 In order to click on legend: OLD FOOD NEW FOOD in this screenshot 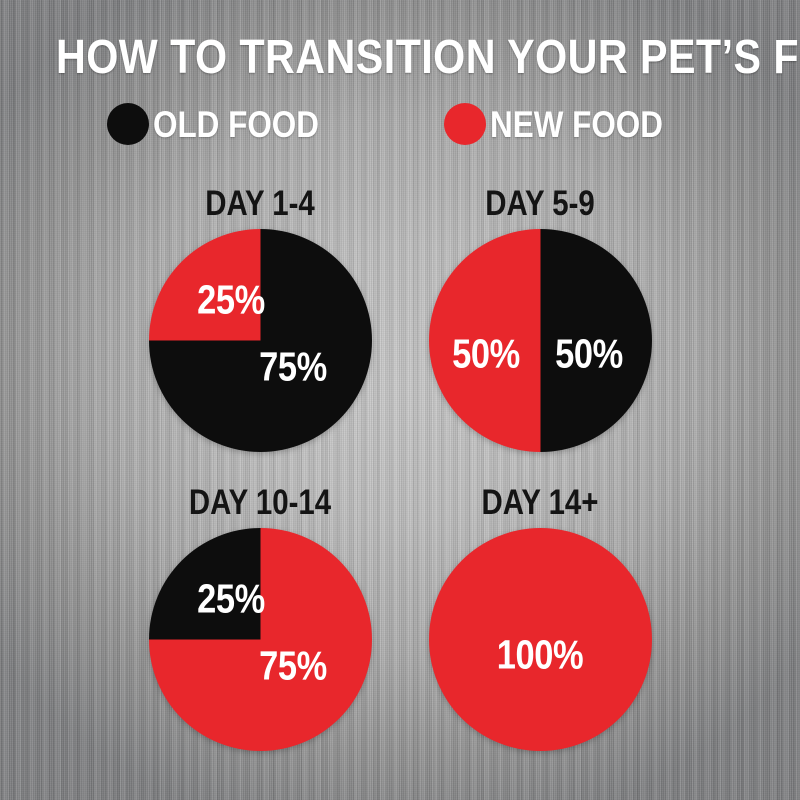, I will do `click(400, 124)`.